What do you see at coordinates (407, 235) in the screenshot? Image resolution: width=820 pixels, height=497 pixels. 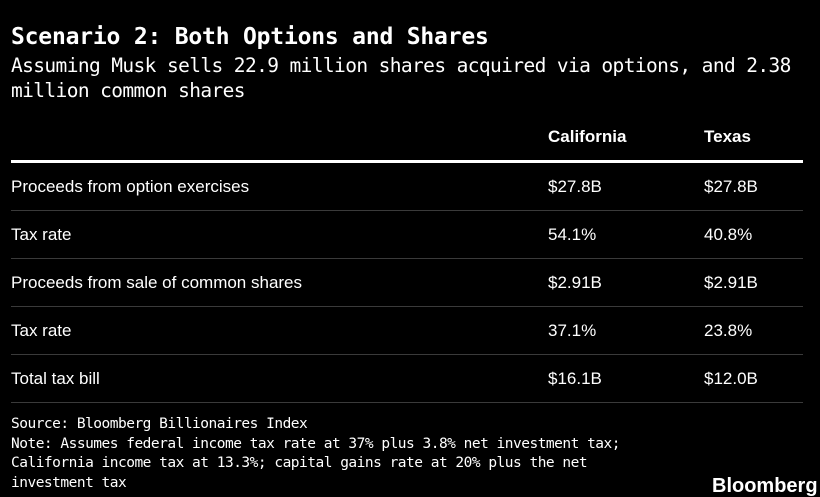 I see `table-row: Tax rate 54.1% 40.8%` at bounding box center [407, 235].